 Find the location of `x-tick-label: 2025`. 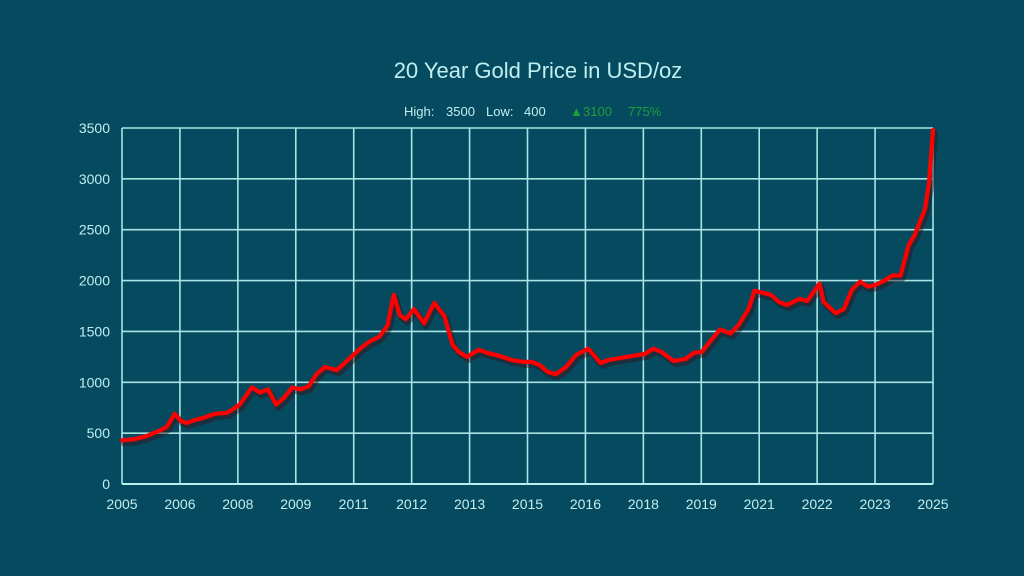

x-tick-label: 2025 is located at coordinates (932, 504).